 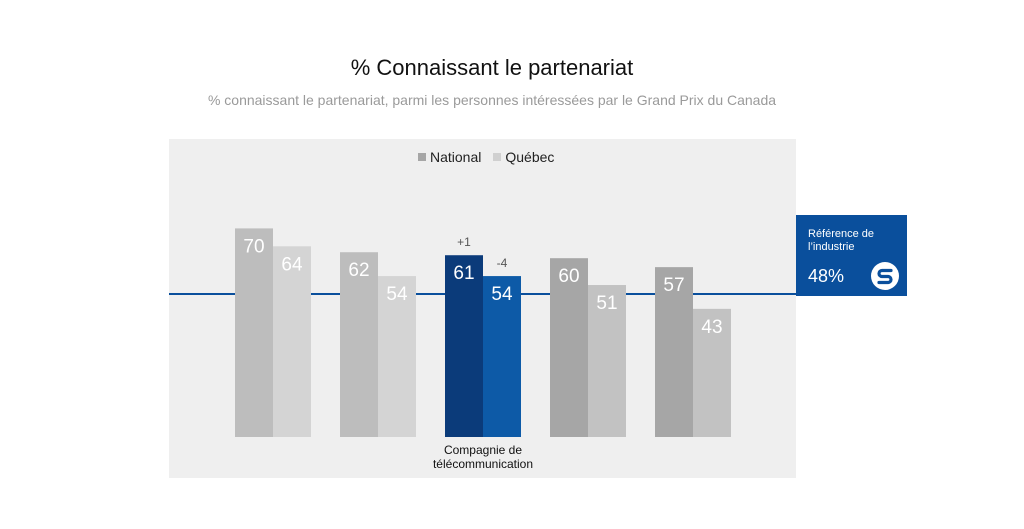 What do you see at coordinates (397, 294) in the screenshot?
I see `data-label-quebec-1: 54` at bounding box center [397, 294].